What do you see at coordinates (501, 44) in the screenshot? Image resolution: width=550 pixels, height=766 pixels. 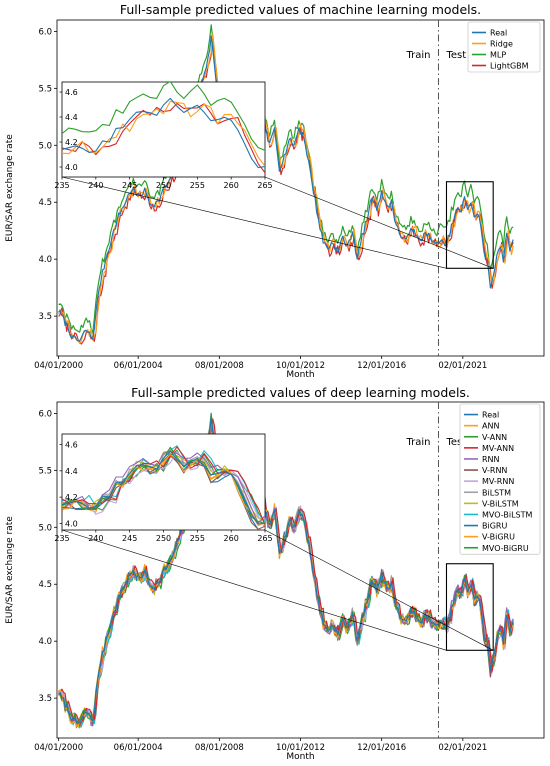 I see `legend-label: Ridge` at bounding box center [501, 44].